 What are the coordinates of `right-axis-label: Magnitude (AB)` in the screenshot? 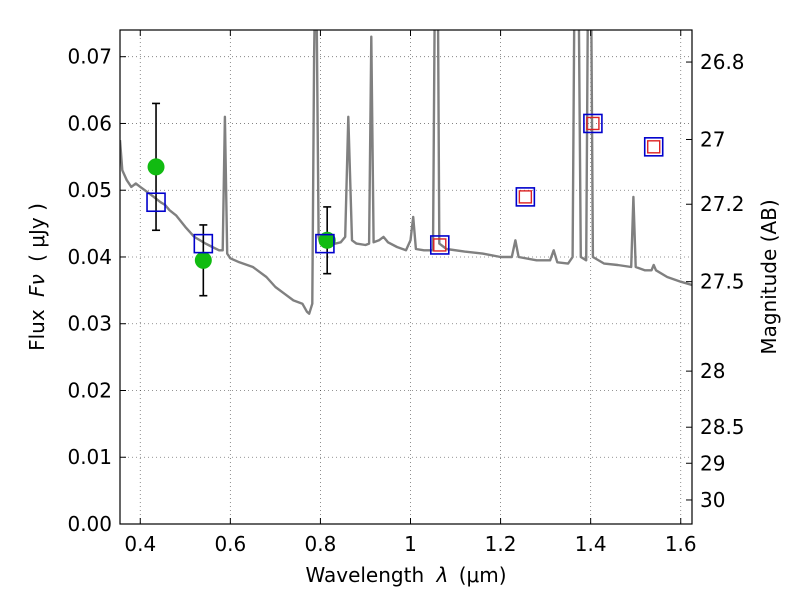 It's located at (769, 276).